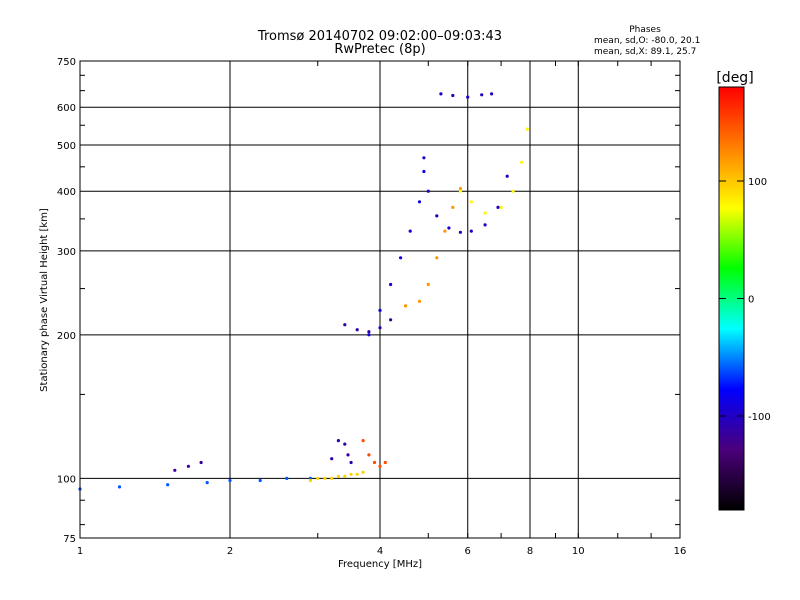 The width and height of the screenshot is (800, 600). What do you see at coordinates (66, 62) in the screenshot?
I see `y-tick-label: 750` at bounding box center [66, 62].